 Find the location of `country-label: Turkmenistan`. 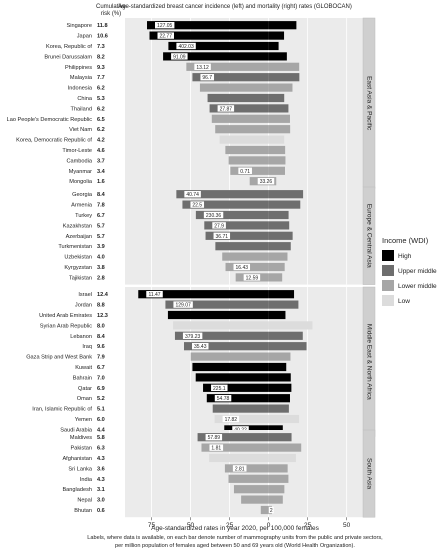

country-label: Turkmenistan is located at coordinates (75, 247).